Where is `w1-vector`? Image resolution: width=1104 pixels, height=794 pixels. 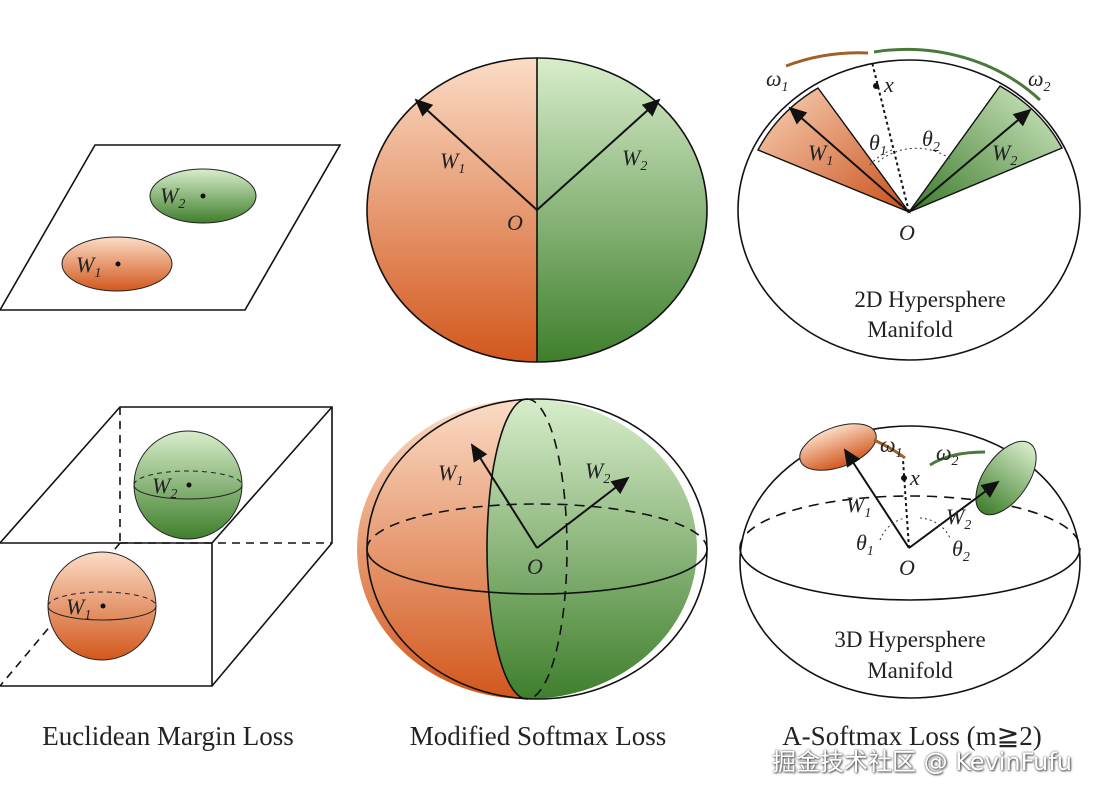
w1-vector is located at coordinates (476, 154).